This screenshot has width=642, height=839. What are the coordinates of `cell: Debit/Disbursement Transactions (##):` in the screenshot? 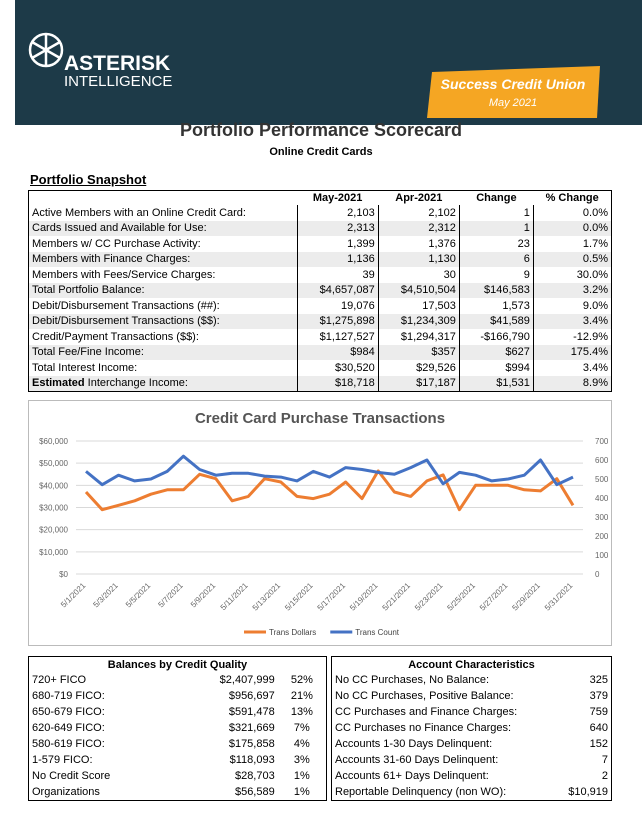 It's located at (163, 306).